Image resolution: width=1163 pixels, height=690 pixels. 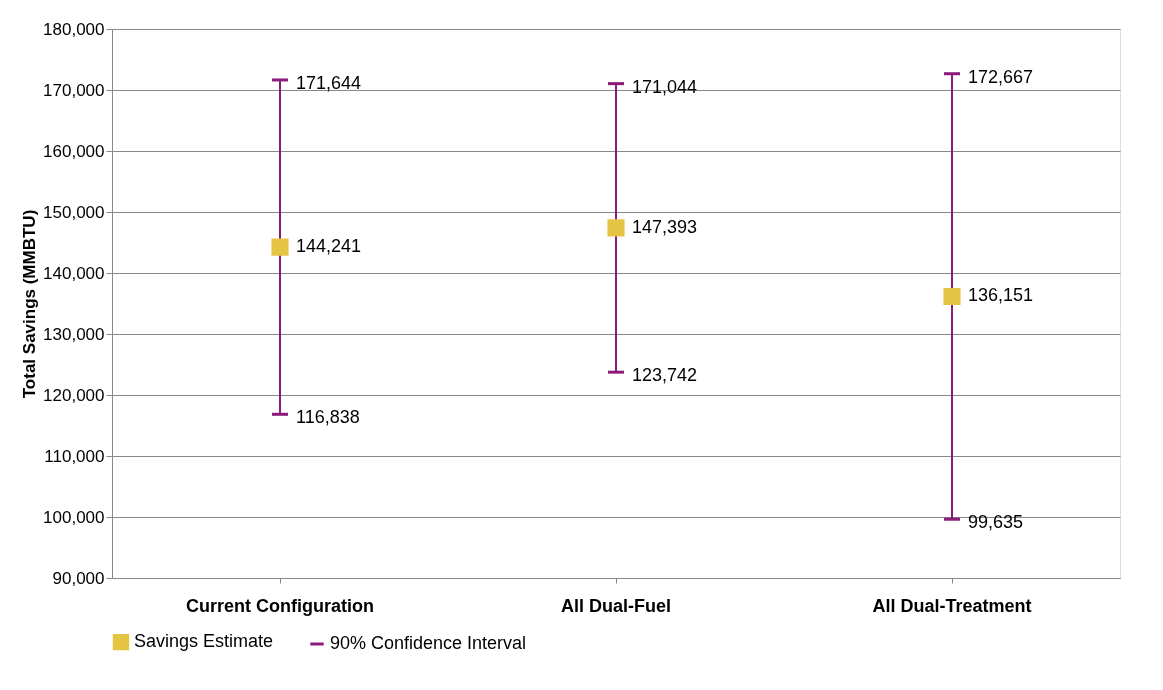 What do you see at coordinates (665, 86) in the screenshot?
I see `annotation: 171,044` at bounding box center [665, 86].